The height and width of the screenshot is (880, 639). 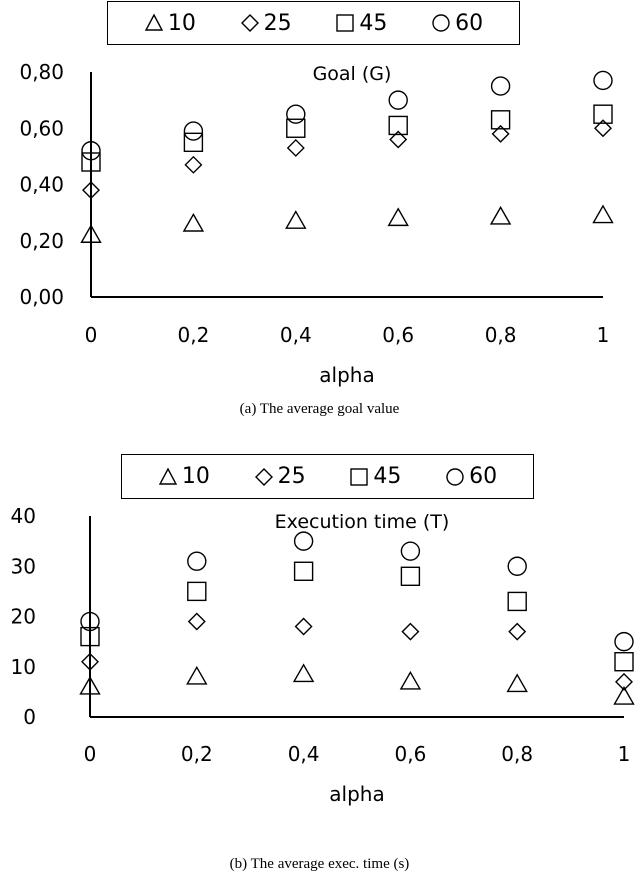 What do you see at coordinates (29, 717) in the screenshot?
I see `y-tick-label: 0` at bounding box center [29, 717].